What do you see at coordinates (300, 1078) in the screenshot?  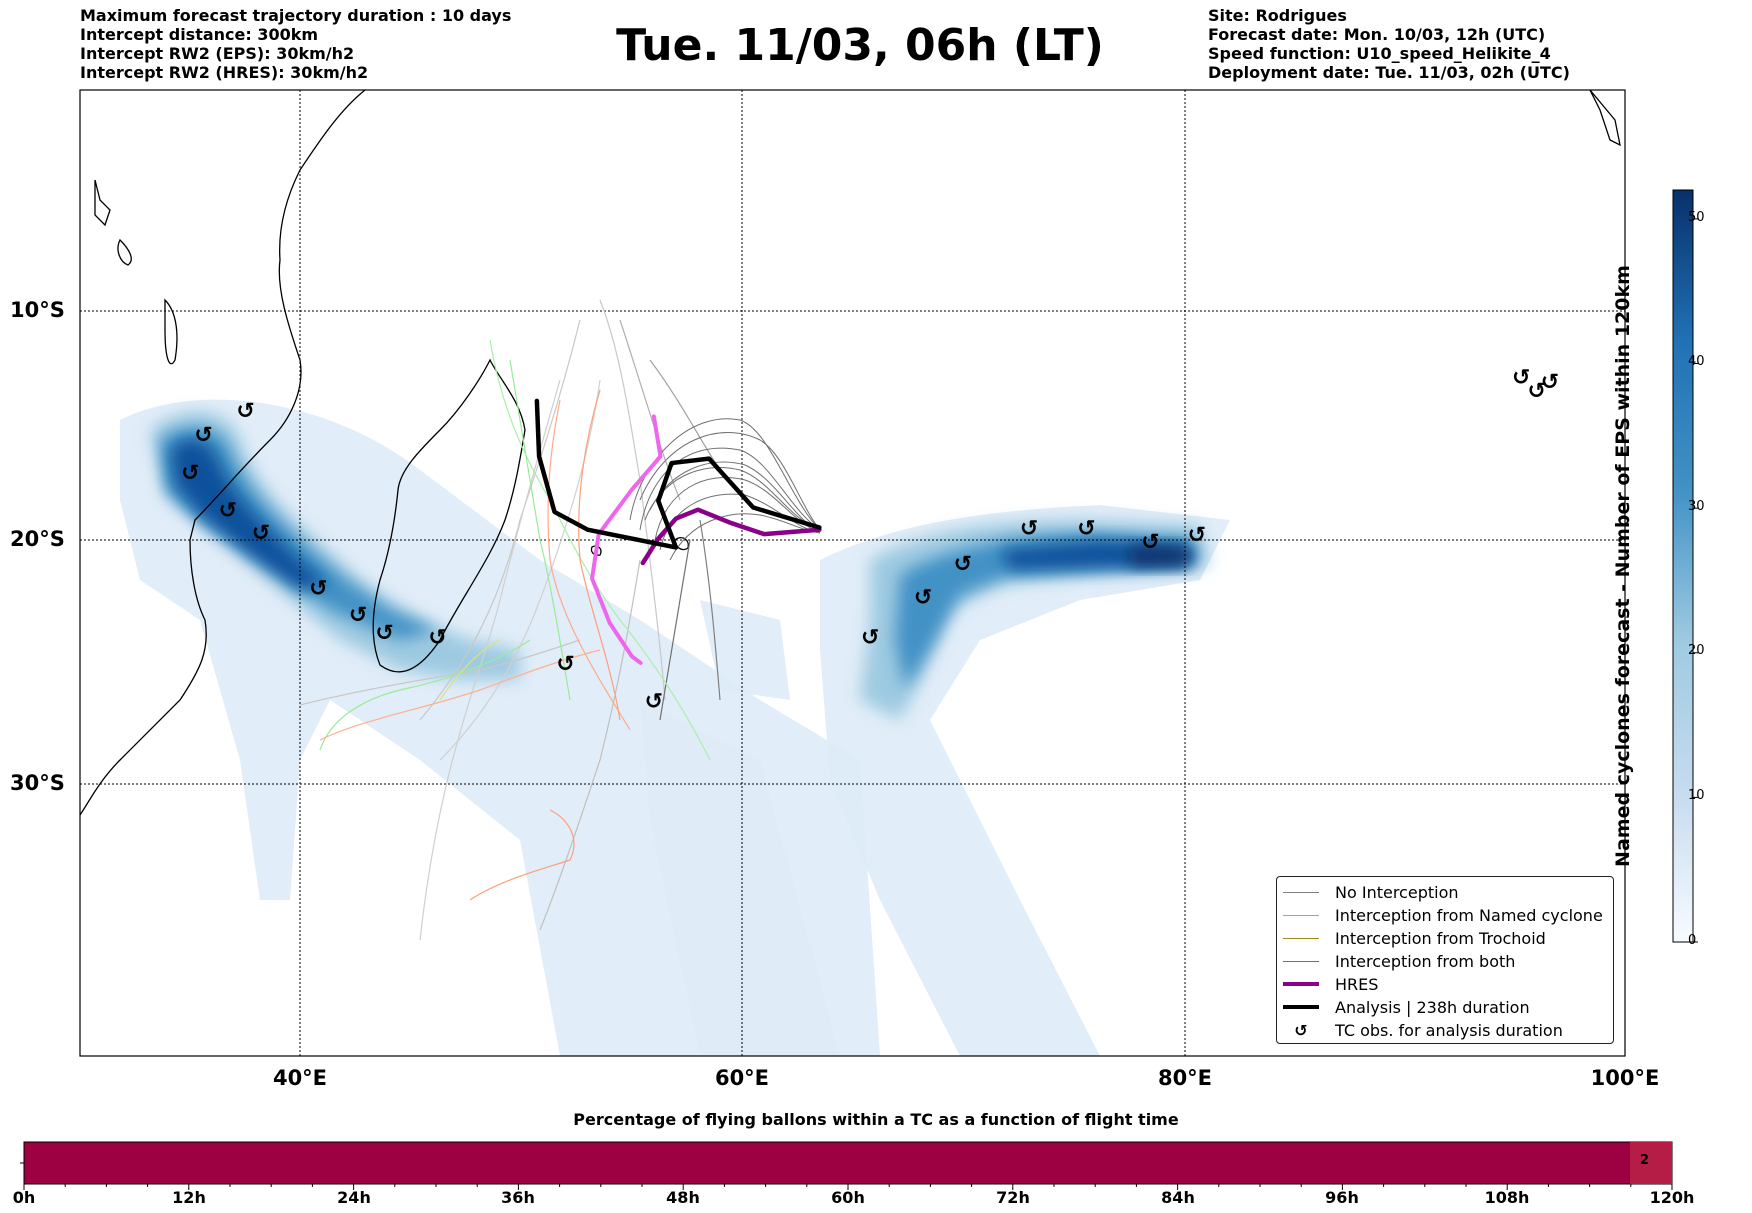 I see `lon-label: 40°E` at bounding box center [300, 1078].